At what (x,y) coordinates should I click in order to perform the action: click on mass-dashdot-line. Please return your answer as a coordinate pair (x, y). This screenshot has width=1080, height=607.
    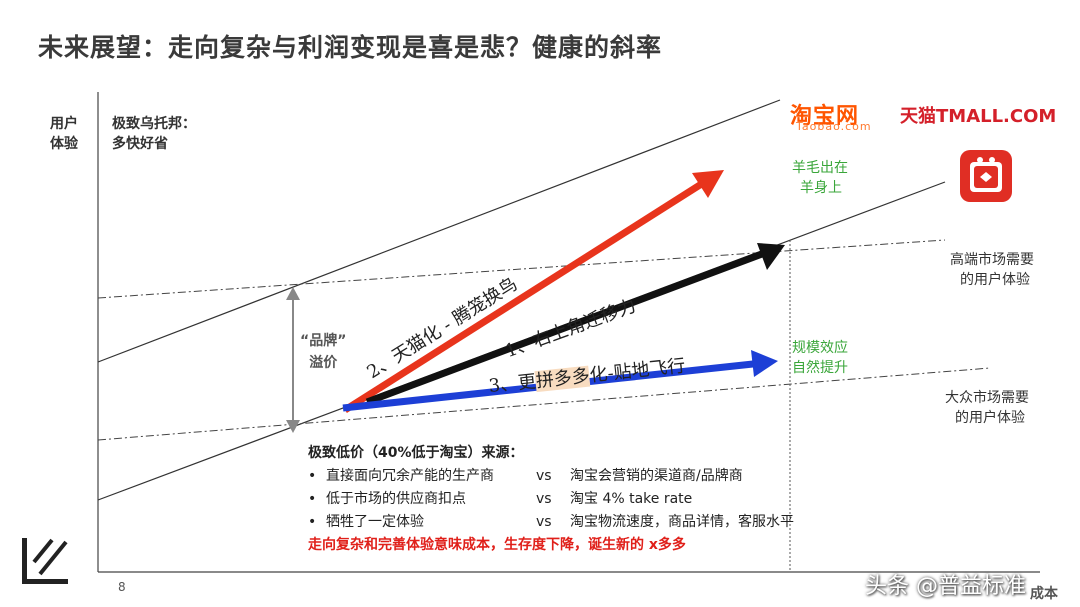
    Looking at the image, I should click on (544, 404).